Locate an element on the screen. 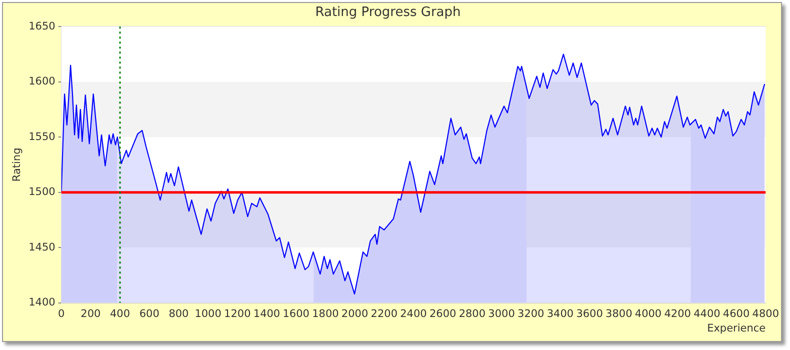  x-tick-label: 2400 is located at coordinates (413, 314).